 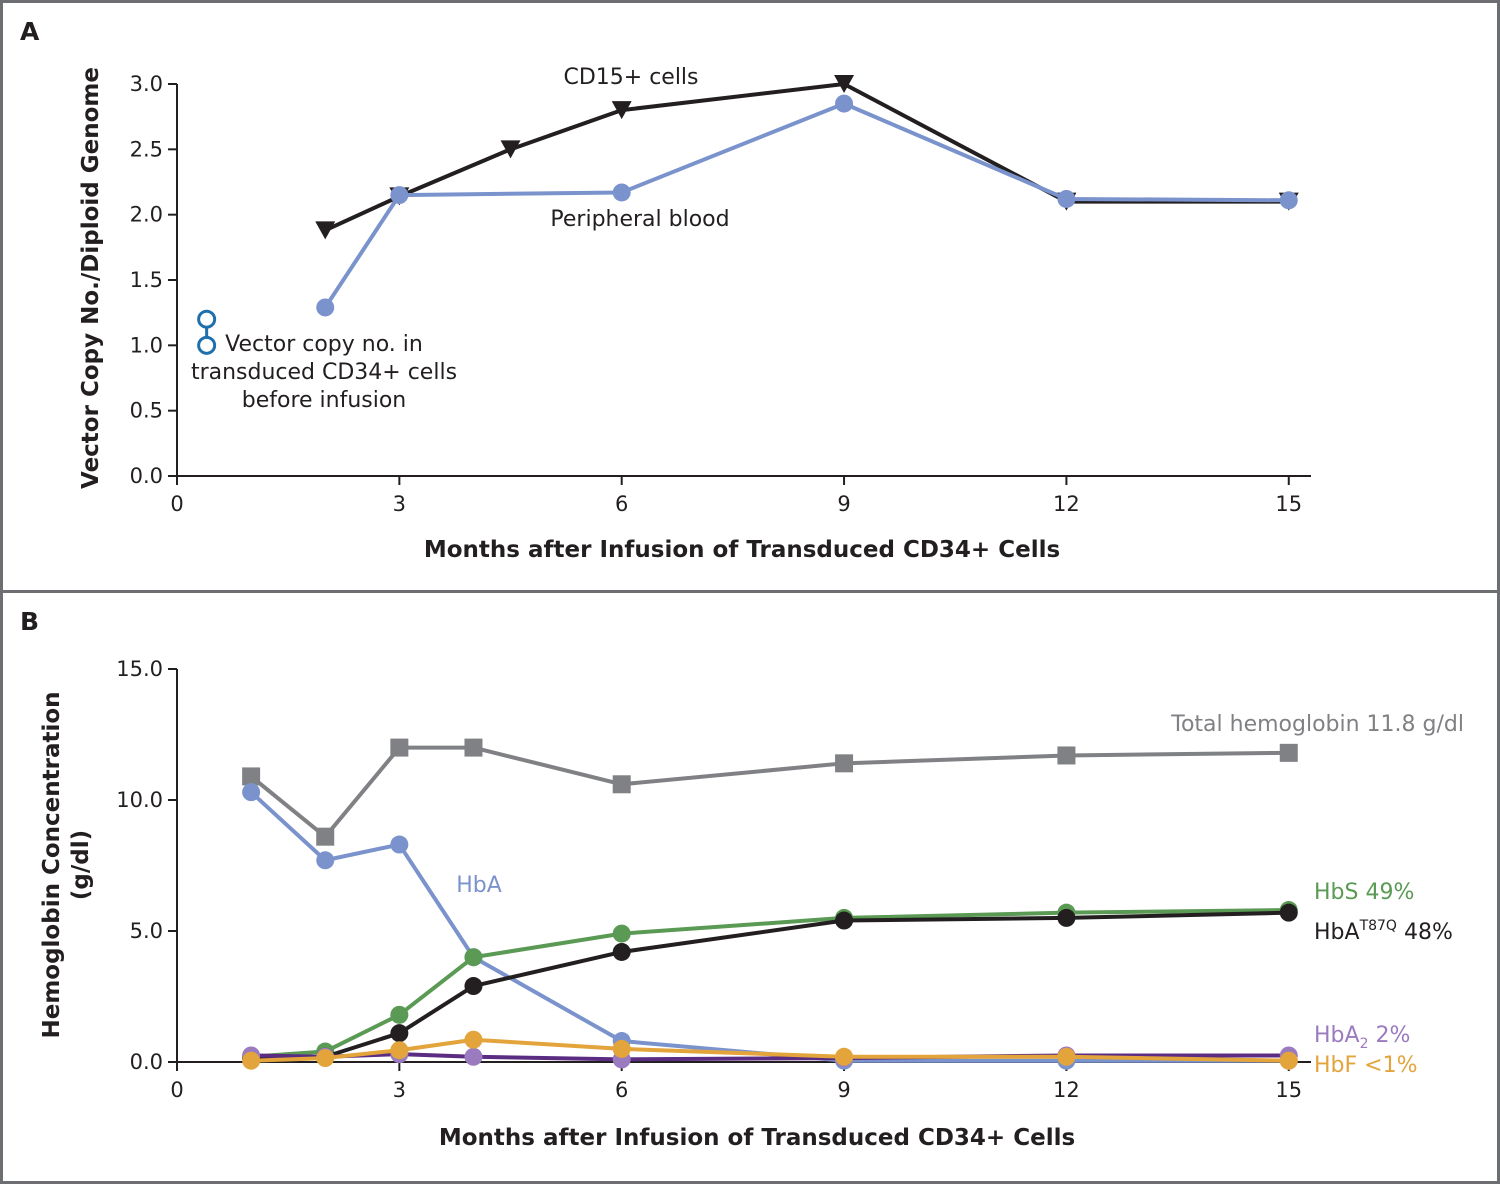 I want to click on panel-a-cd15-cells-line, so click(x=806, y=157).